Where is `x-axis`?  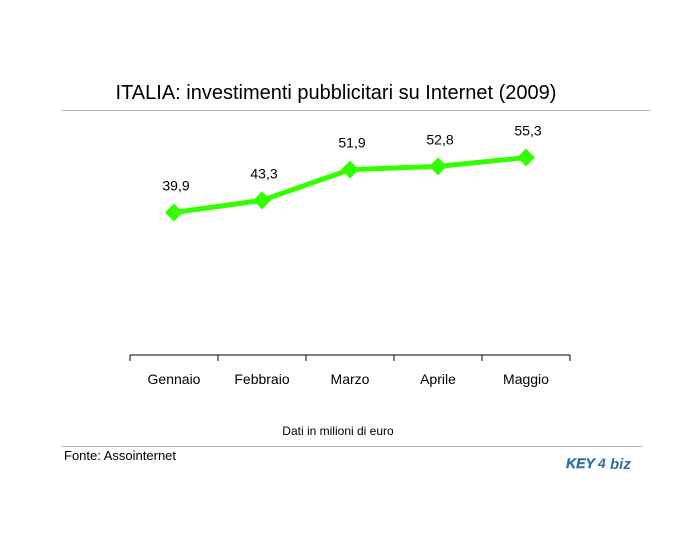
x-axis is located at coordinates (350, 357).